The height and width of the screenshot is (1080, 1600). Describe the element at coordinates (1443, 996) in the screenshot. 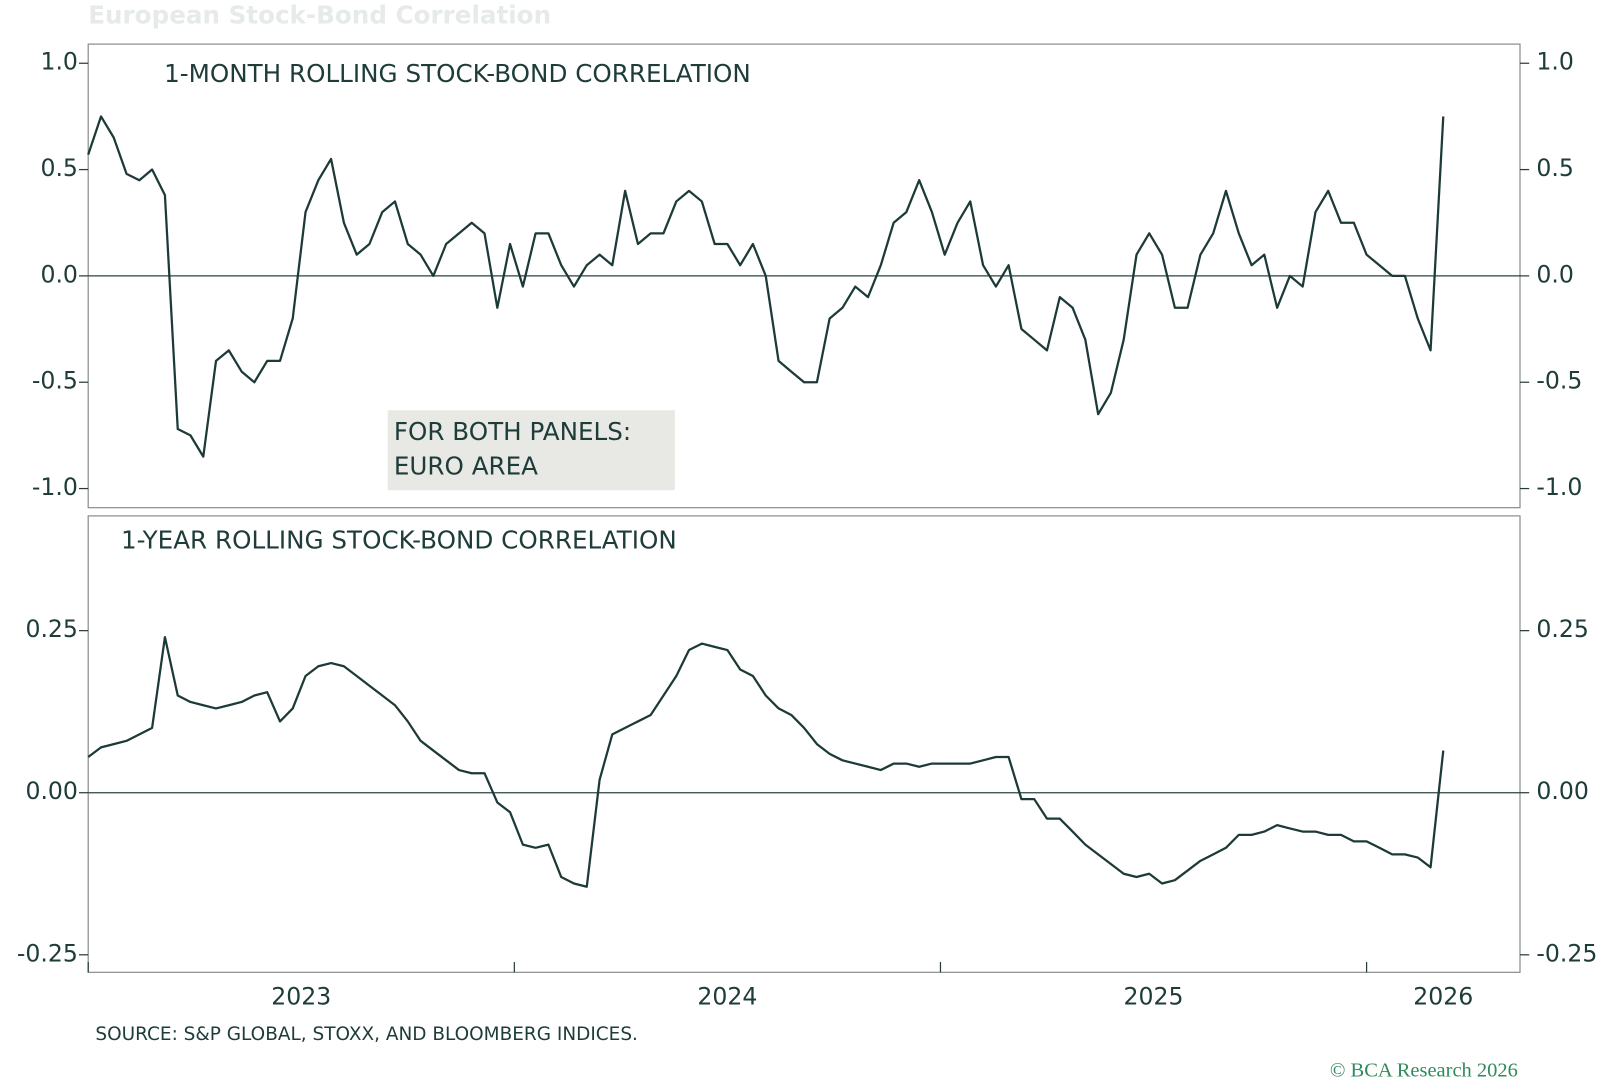

I see `x-tick-label: 2026` at that location.